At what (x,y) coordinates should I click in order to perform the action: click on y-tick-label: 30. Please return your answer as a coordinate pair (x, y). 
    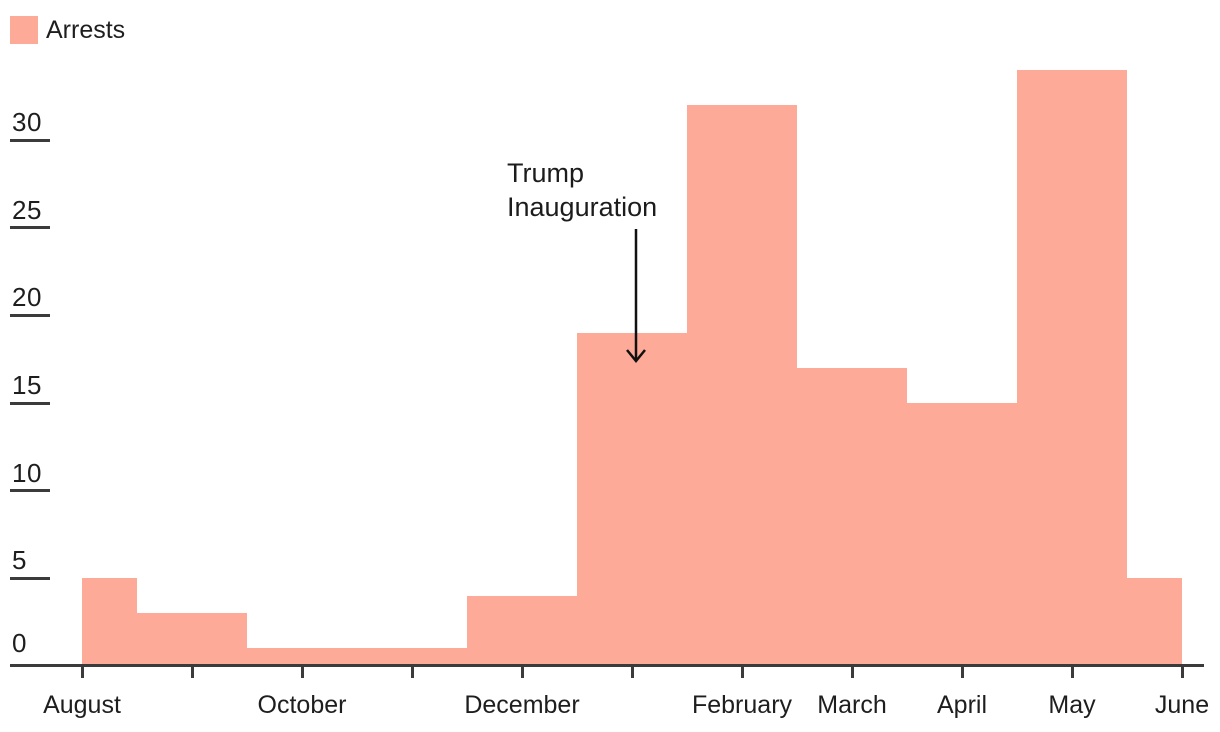
    Looking at the image, I should click on (27, 122).